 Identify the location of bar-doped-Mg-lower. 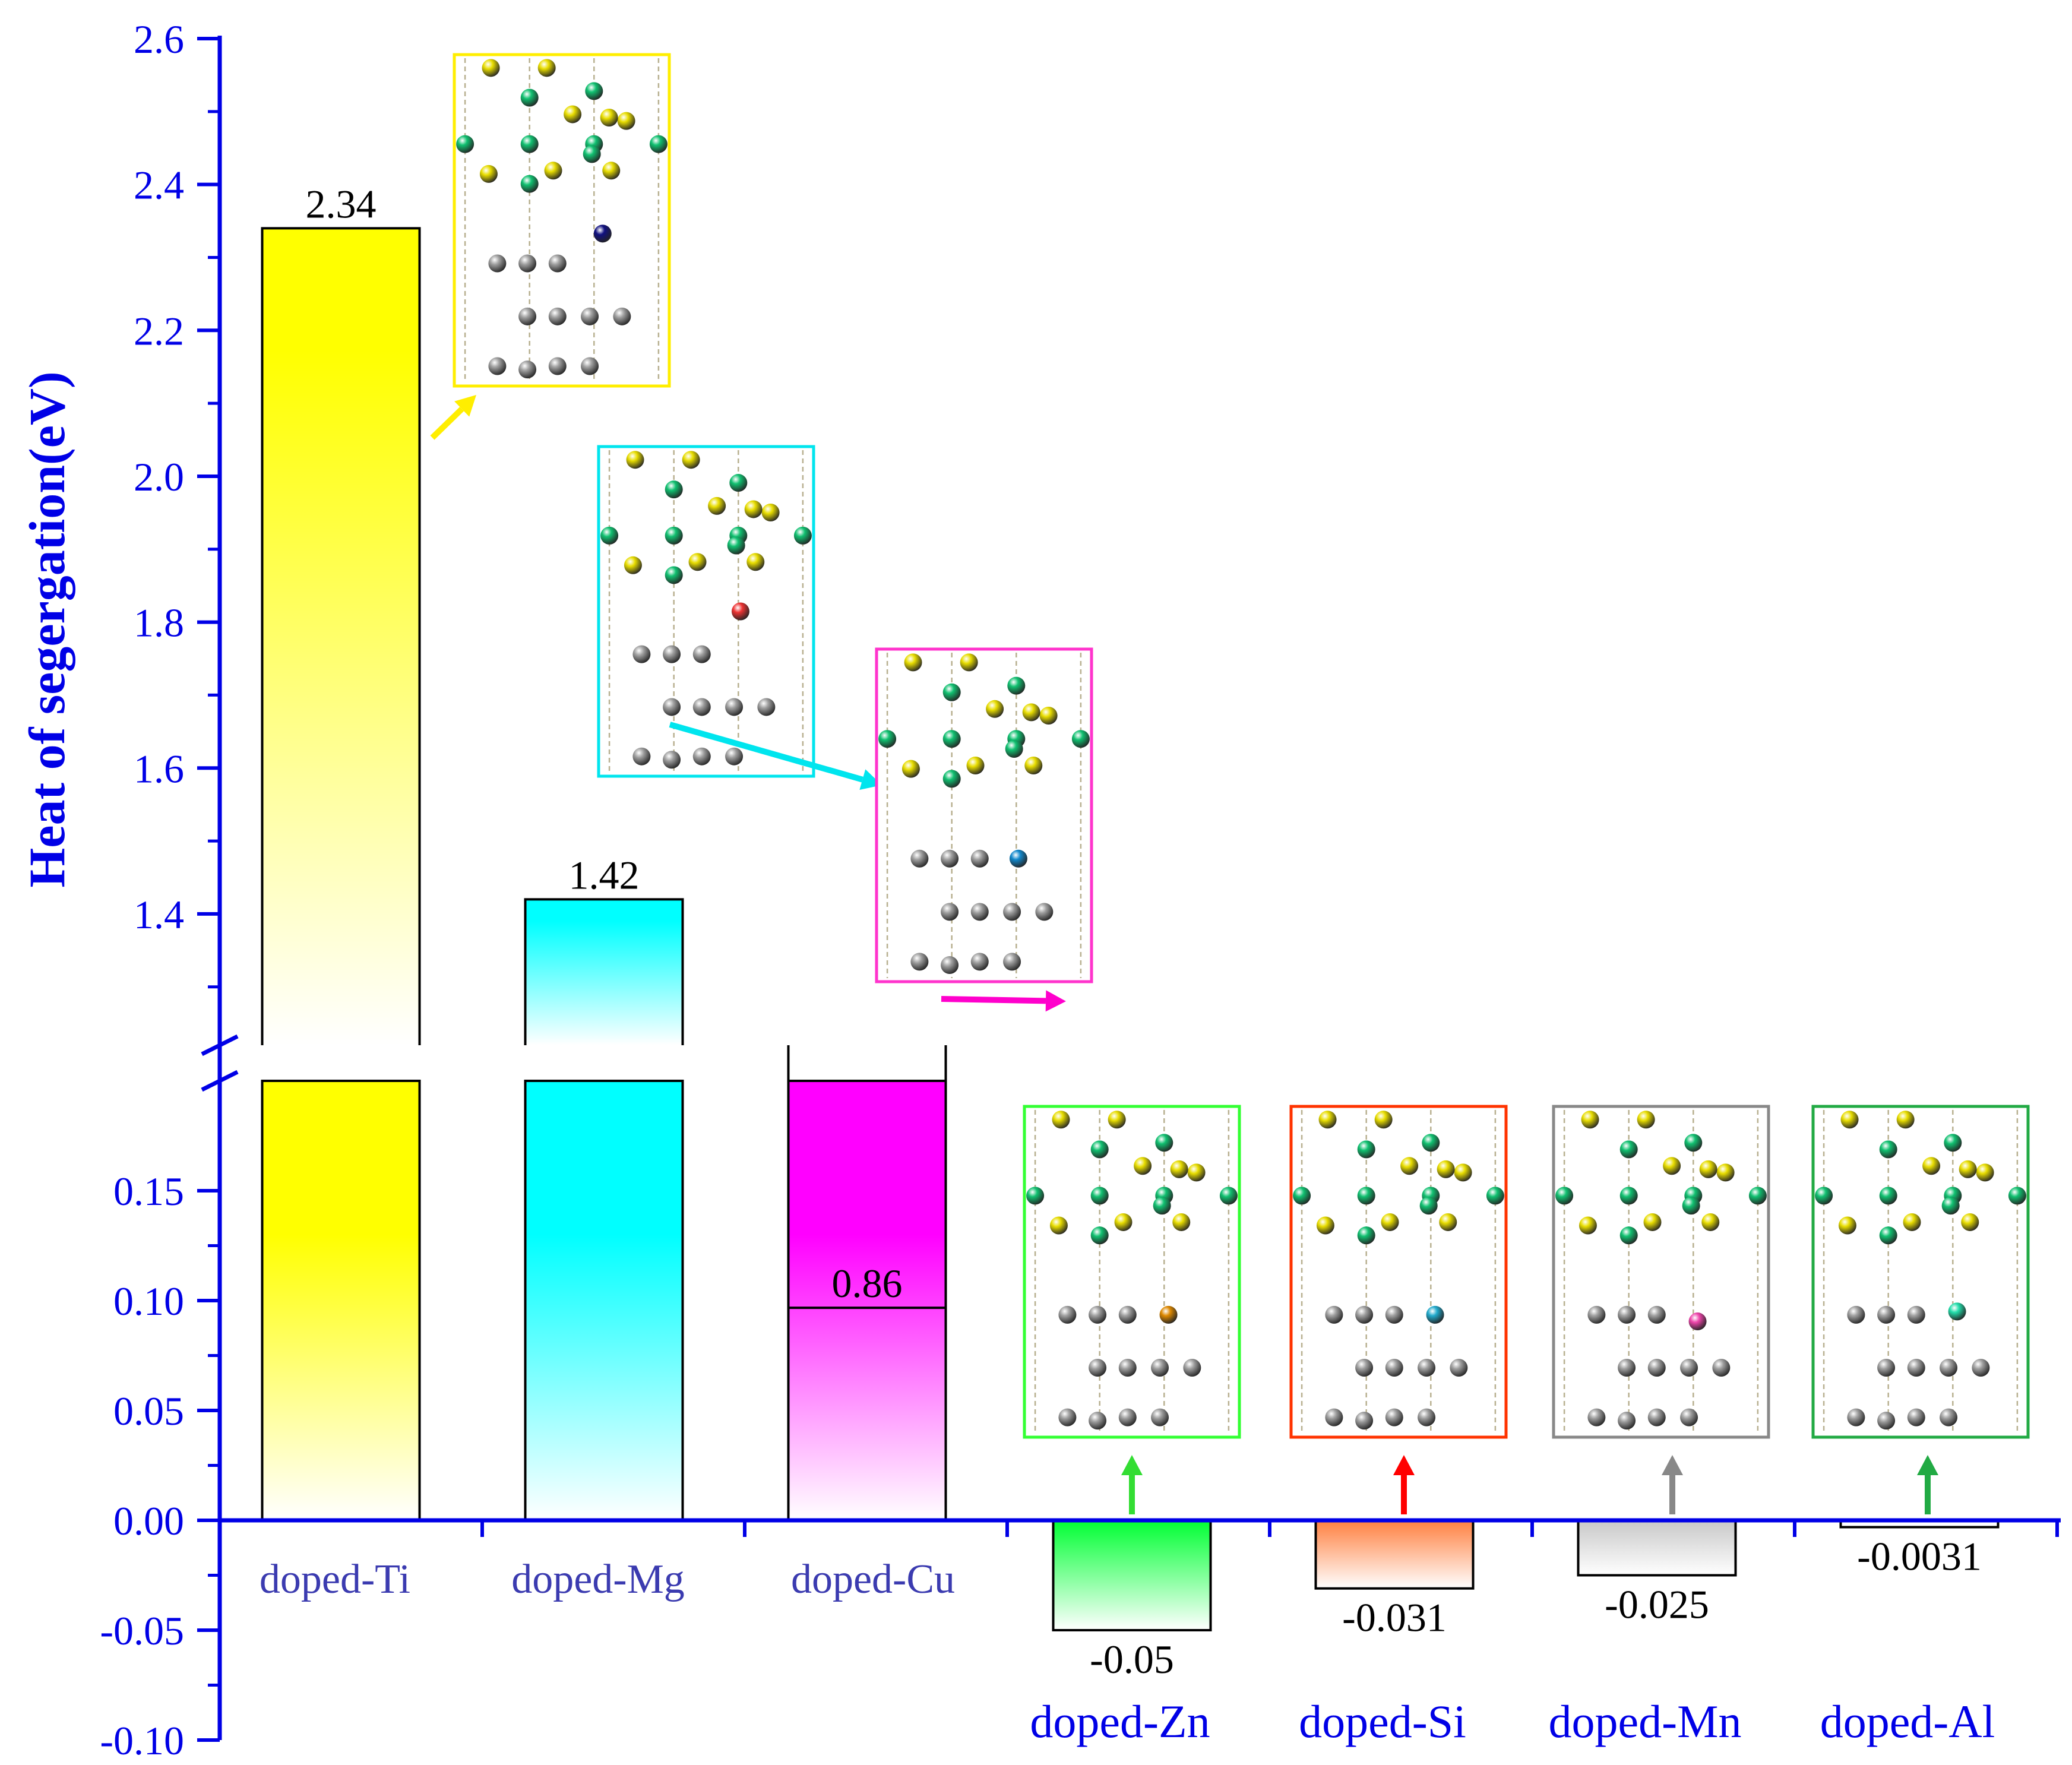
(604, 1301).